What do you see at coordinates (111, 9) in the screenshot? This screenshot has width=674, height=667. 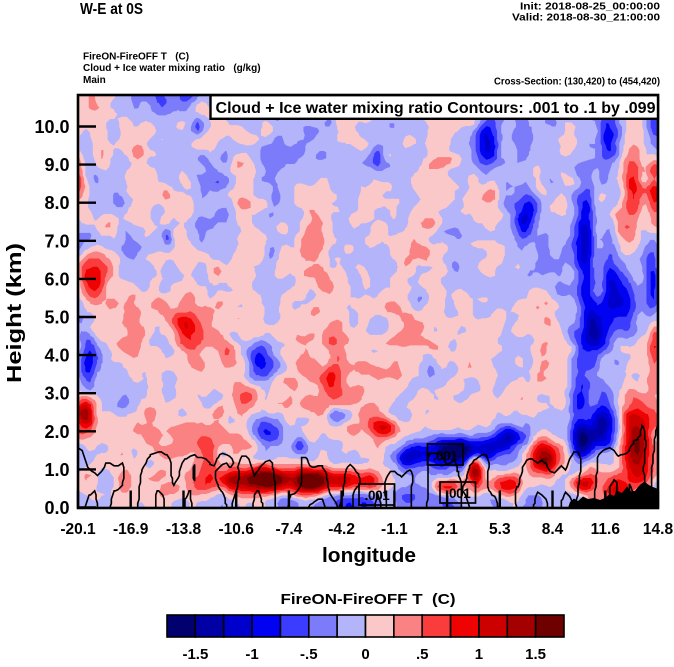 I see `svg-text: W-E at 0S` at bounding box center [111, 9].